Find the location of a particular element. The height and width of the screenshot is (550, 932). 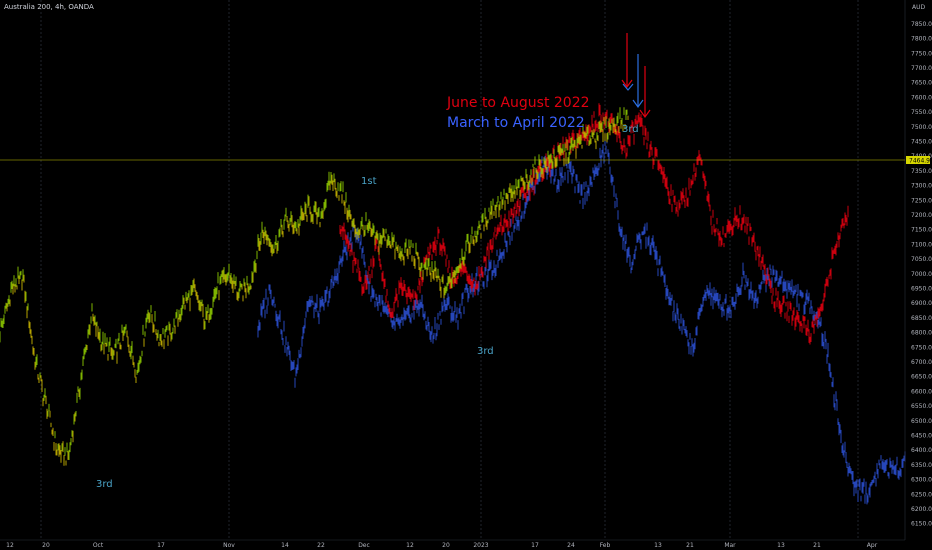

chart-title: Australia 200, 4h, OANDA is located at coordinates (49, 7).